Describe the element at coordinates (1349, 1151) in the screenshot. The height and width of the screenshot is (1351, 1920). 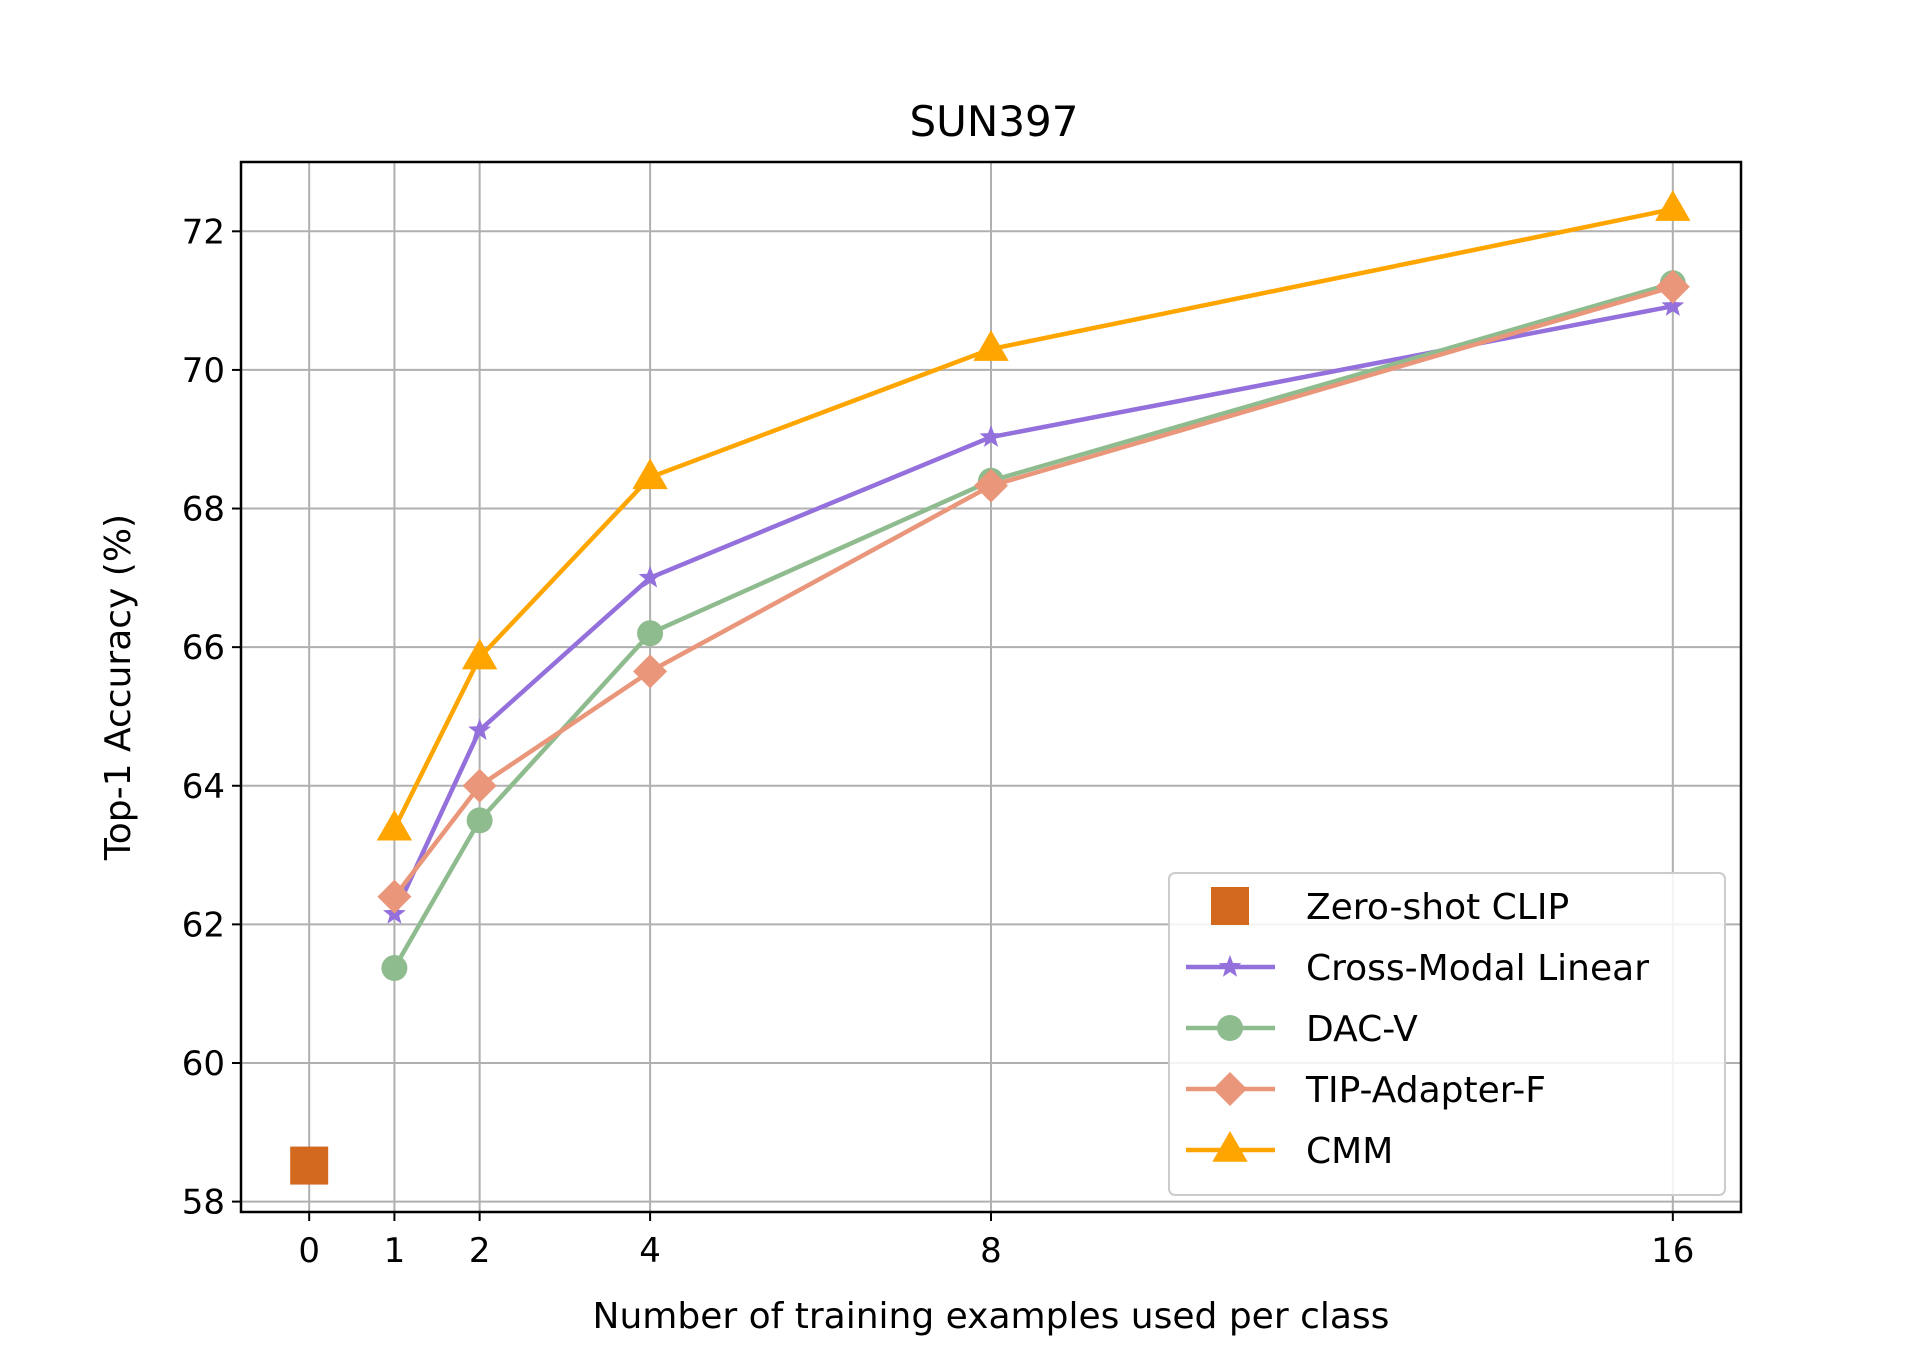
I see `legend-label-cmm: CMM` at that location.